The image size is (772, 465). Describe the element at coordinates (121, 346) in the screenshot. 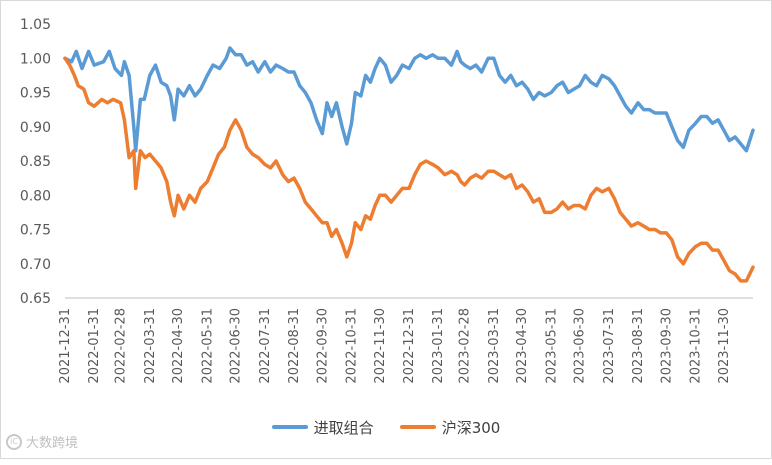

I see `x-tick-label: 2022-02-28` at that location.